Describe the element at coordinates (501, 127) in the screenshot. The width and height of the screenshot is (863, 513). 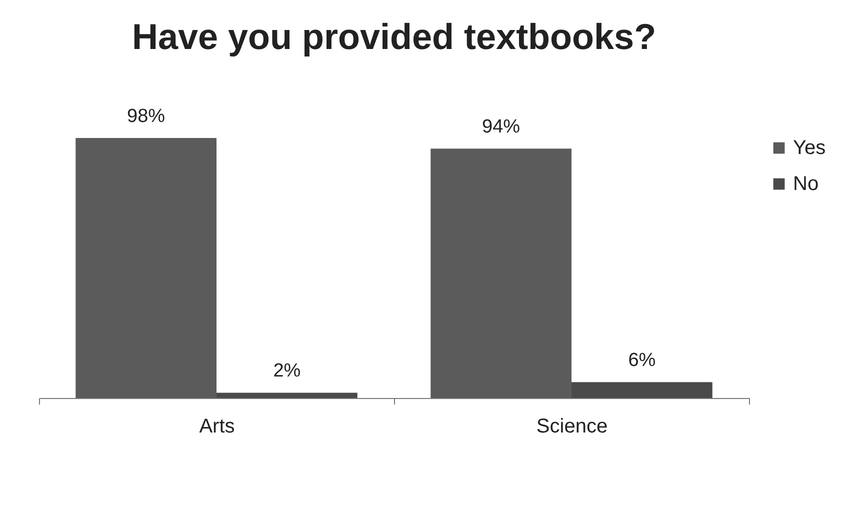
I see `data-label: 94%` at that location.